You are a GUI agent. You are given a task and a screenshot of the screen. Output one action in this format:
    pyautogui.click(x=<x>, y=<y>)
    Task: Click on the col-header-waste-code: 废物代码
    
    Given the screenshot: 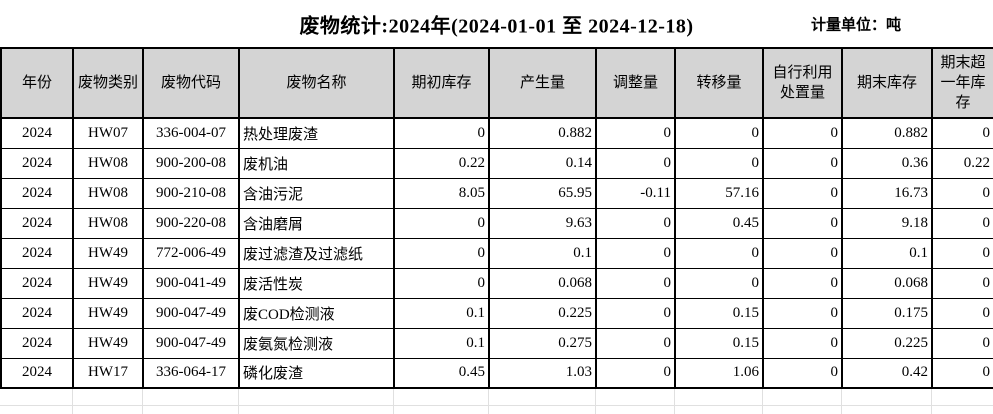 What is the action you would take?
    pyautogui.click(x=191, y=83)
    